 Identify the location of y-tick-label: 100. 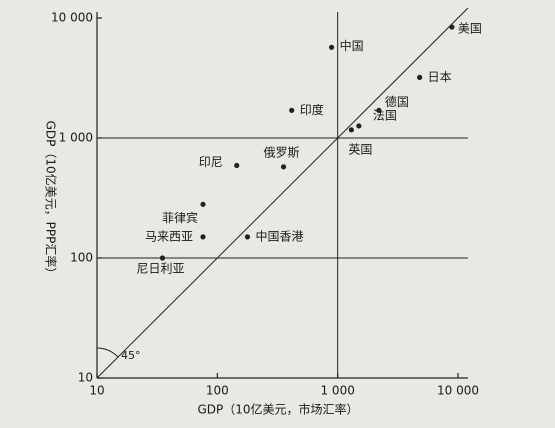
(81, 258).